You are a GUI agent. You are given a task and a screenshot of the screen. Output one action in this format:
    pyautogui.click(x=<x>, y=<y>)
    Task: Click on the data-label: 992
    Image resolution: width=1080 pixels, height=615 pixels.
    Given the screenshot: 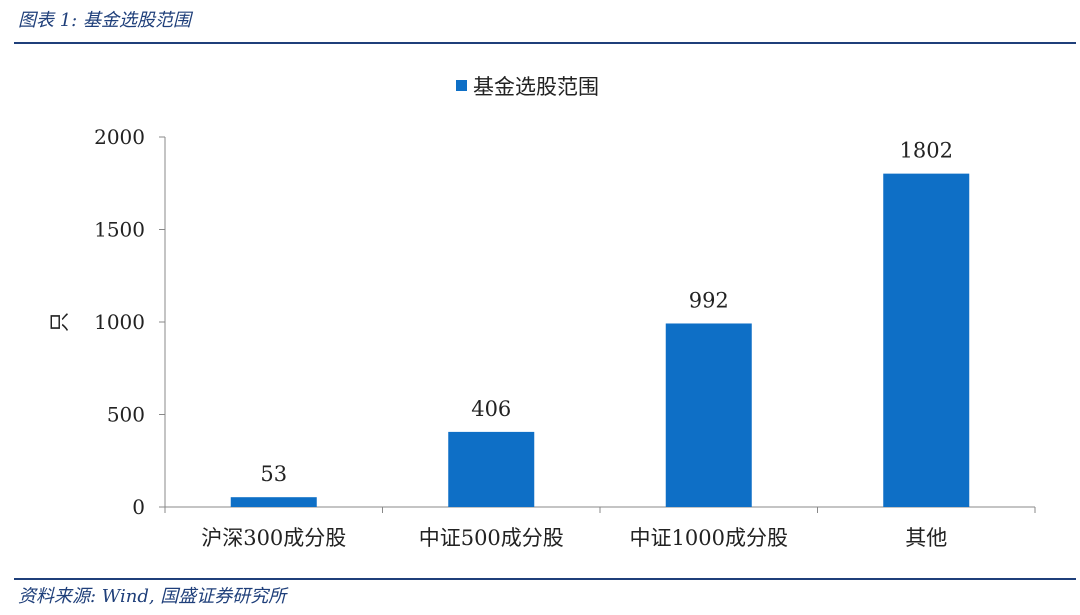 What is the action you would take?
    pyautogui.click(x=709, y=300)
    